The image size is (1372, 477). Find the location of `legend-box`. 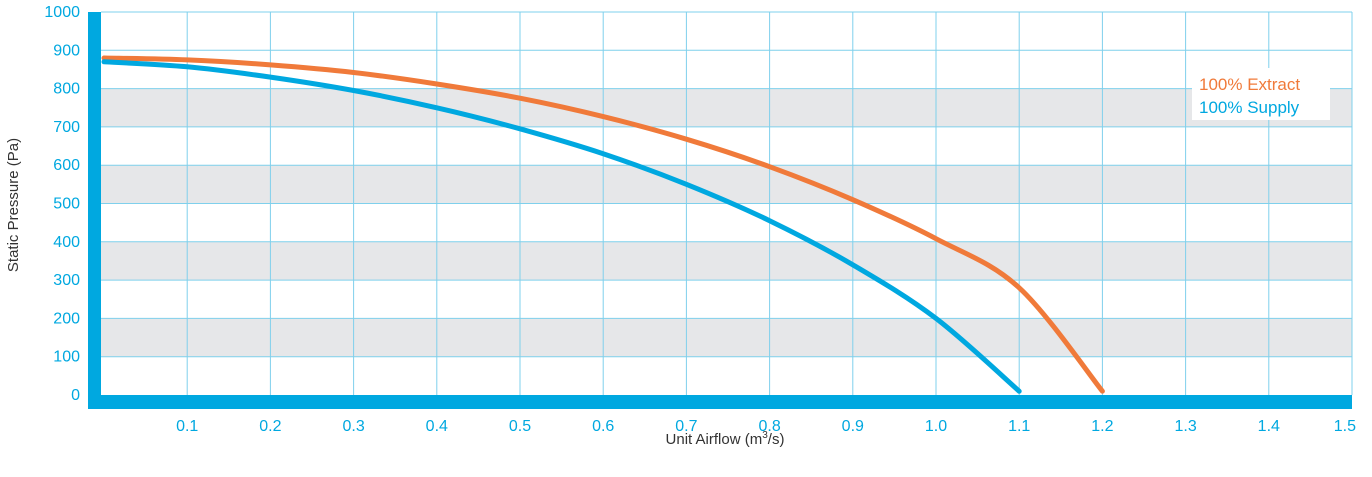

legend-box is located at coordinates (1261, 94).